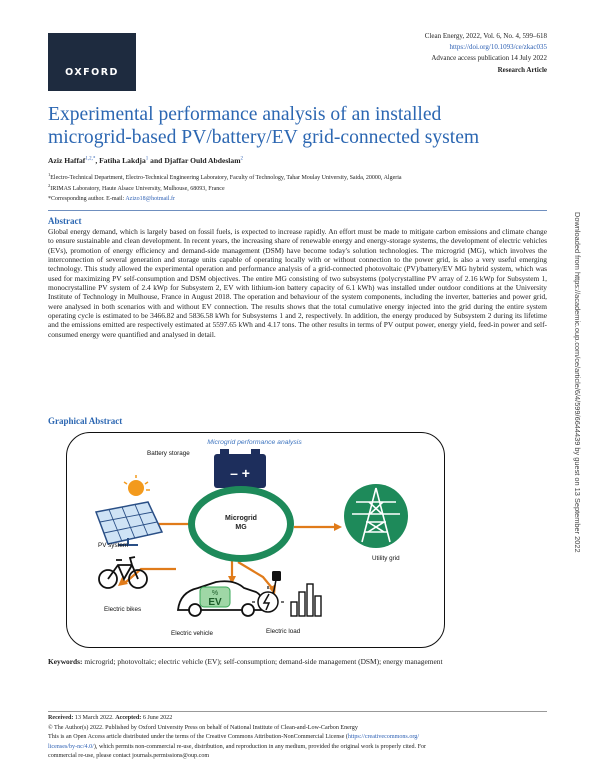 The width and height of the screenshot is (595, 782). I want to click on microgrid-label: Microgrid MG, so click(241, 523).